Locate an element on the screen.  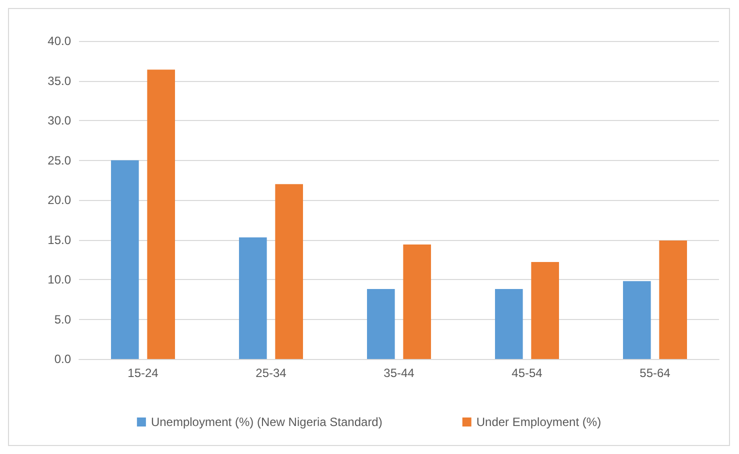
x-tick-label: 15-24 is located at coordinates (143, 373).